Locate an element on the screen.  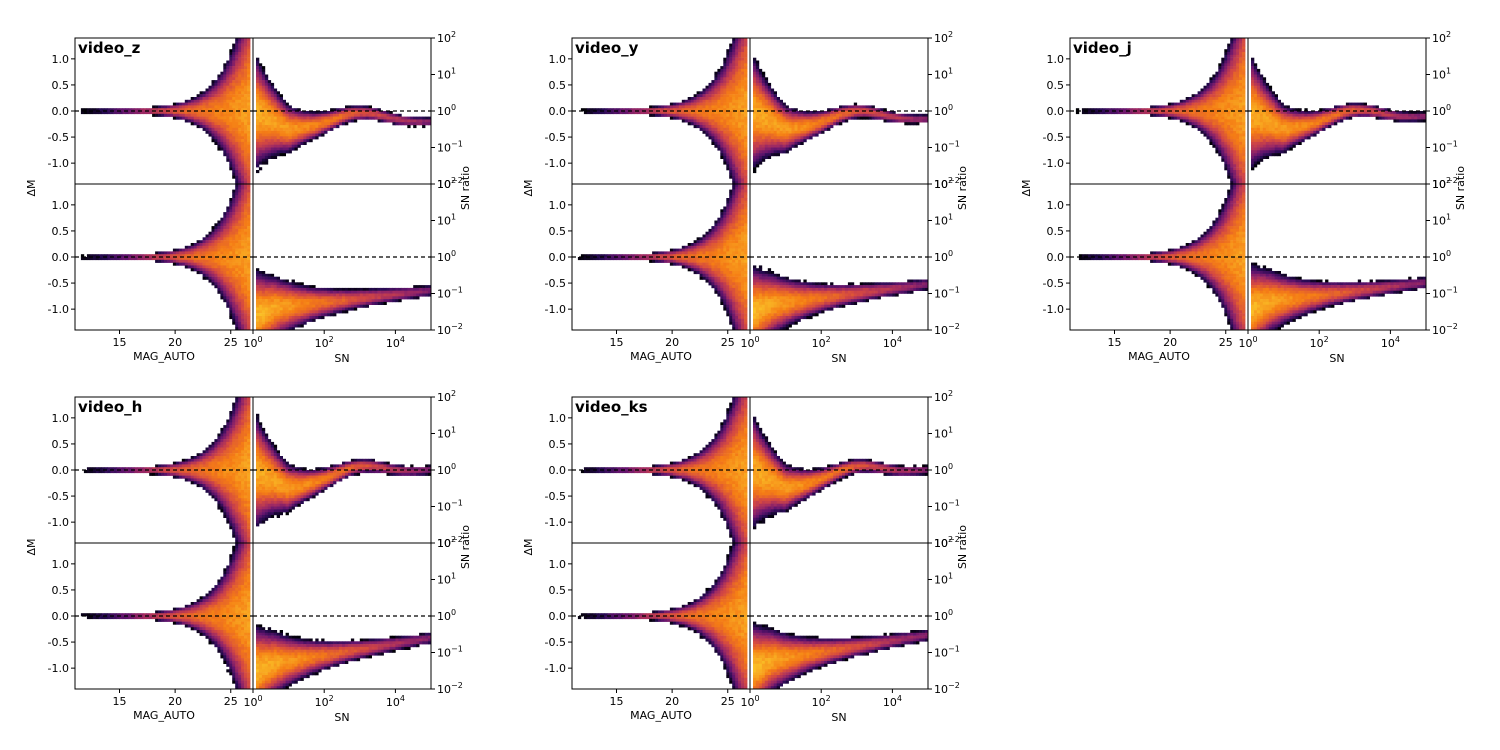
density-top-left is located at coordinates (664, 111).